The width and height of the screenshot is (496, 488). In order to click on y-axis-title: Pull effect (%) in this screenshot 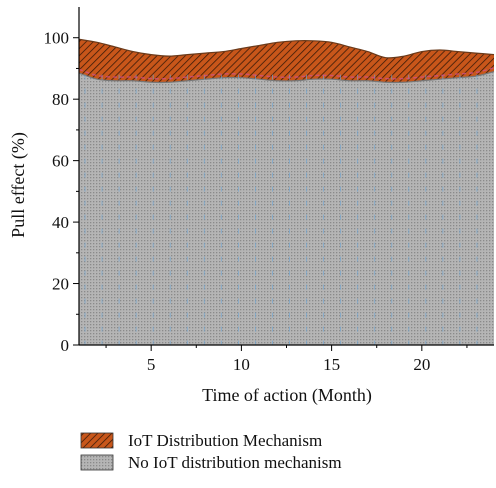, I will do `click(18, 185)`.